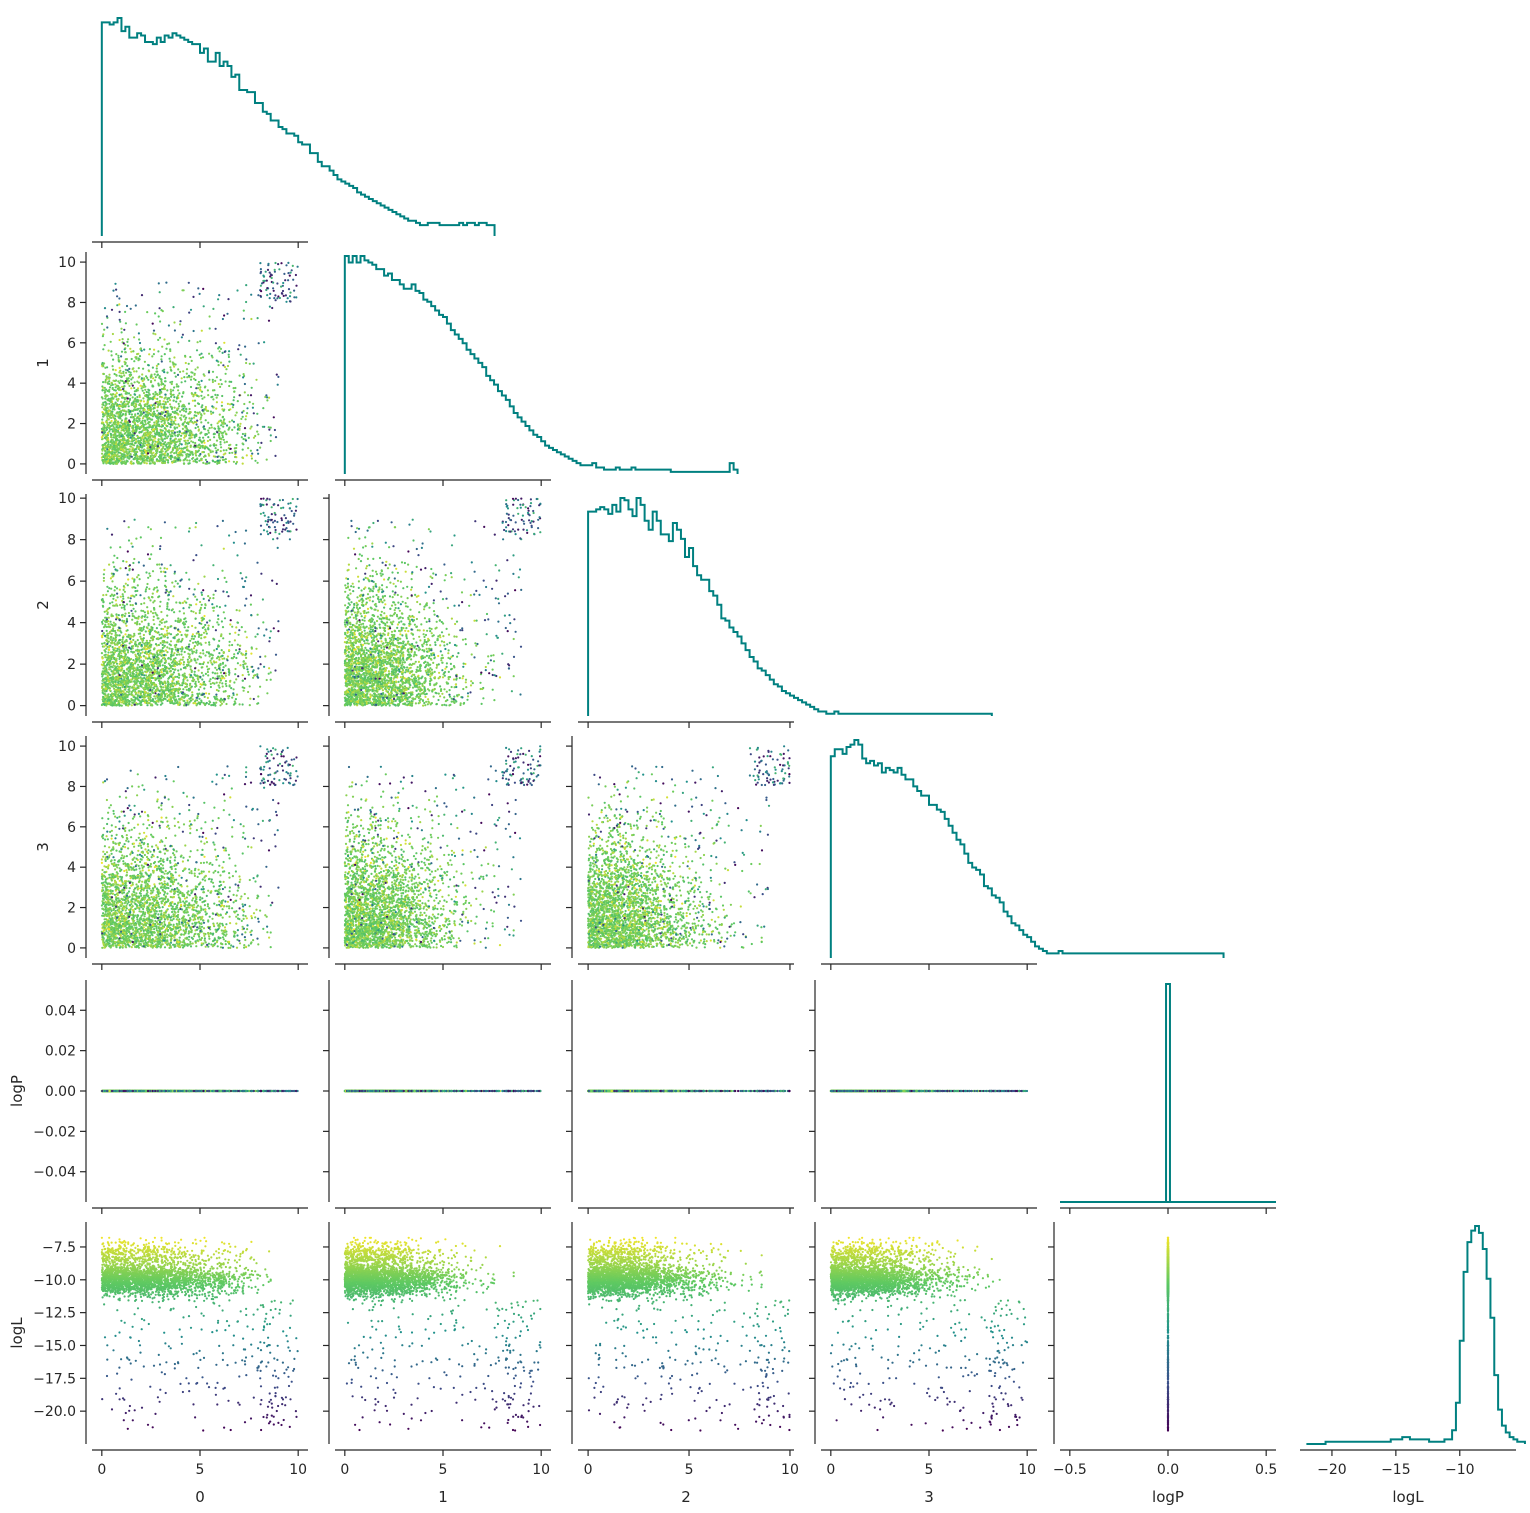 The height and width of the screenshot is (1513, 1530). What do you see at coordinates (60, 1092) in the screenshot?
I see `y-tick-label: 0.00` at bounding box center [60, 1092].